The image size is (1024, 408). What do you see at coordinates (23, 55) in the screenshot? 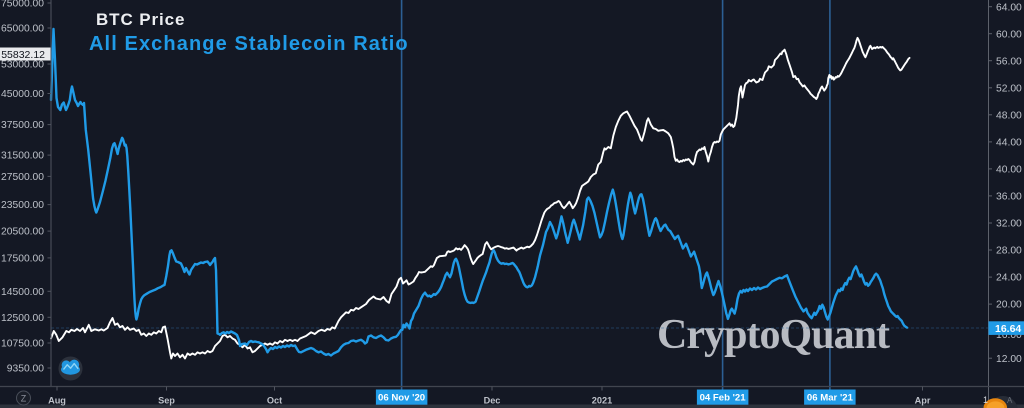
I see `svg-text: 55832.12` at bounding box center [23, 55].